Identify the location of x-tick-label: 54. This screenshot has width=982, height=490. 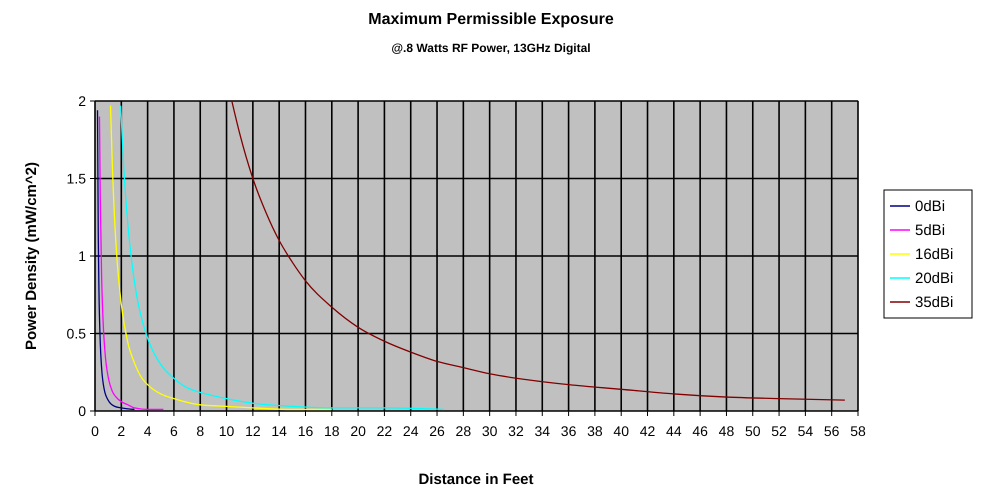
(806, 431).